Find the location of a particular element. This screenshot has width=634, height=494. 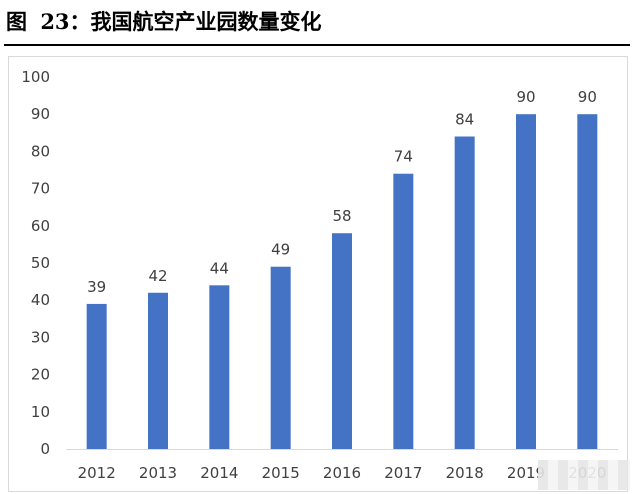

y-tick-label: 70 is located at coordinates (40, 189).